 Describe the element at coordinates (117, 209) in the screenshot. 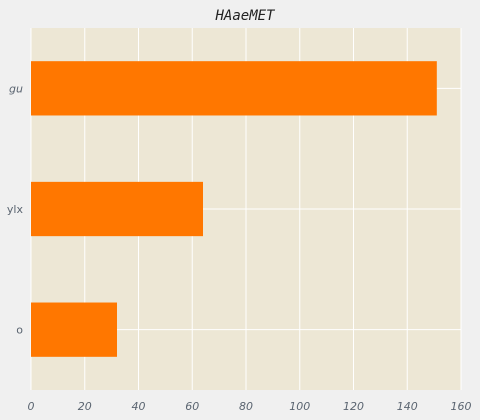

I see `bar-ylx` at that location.